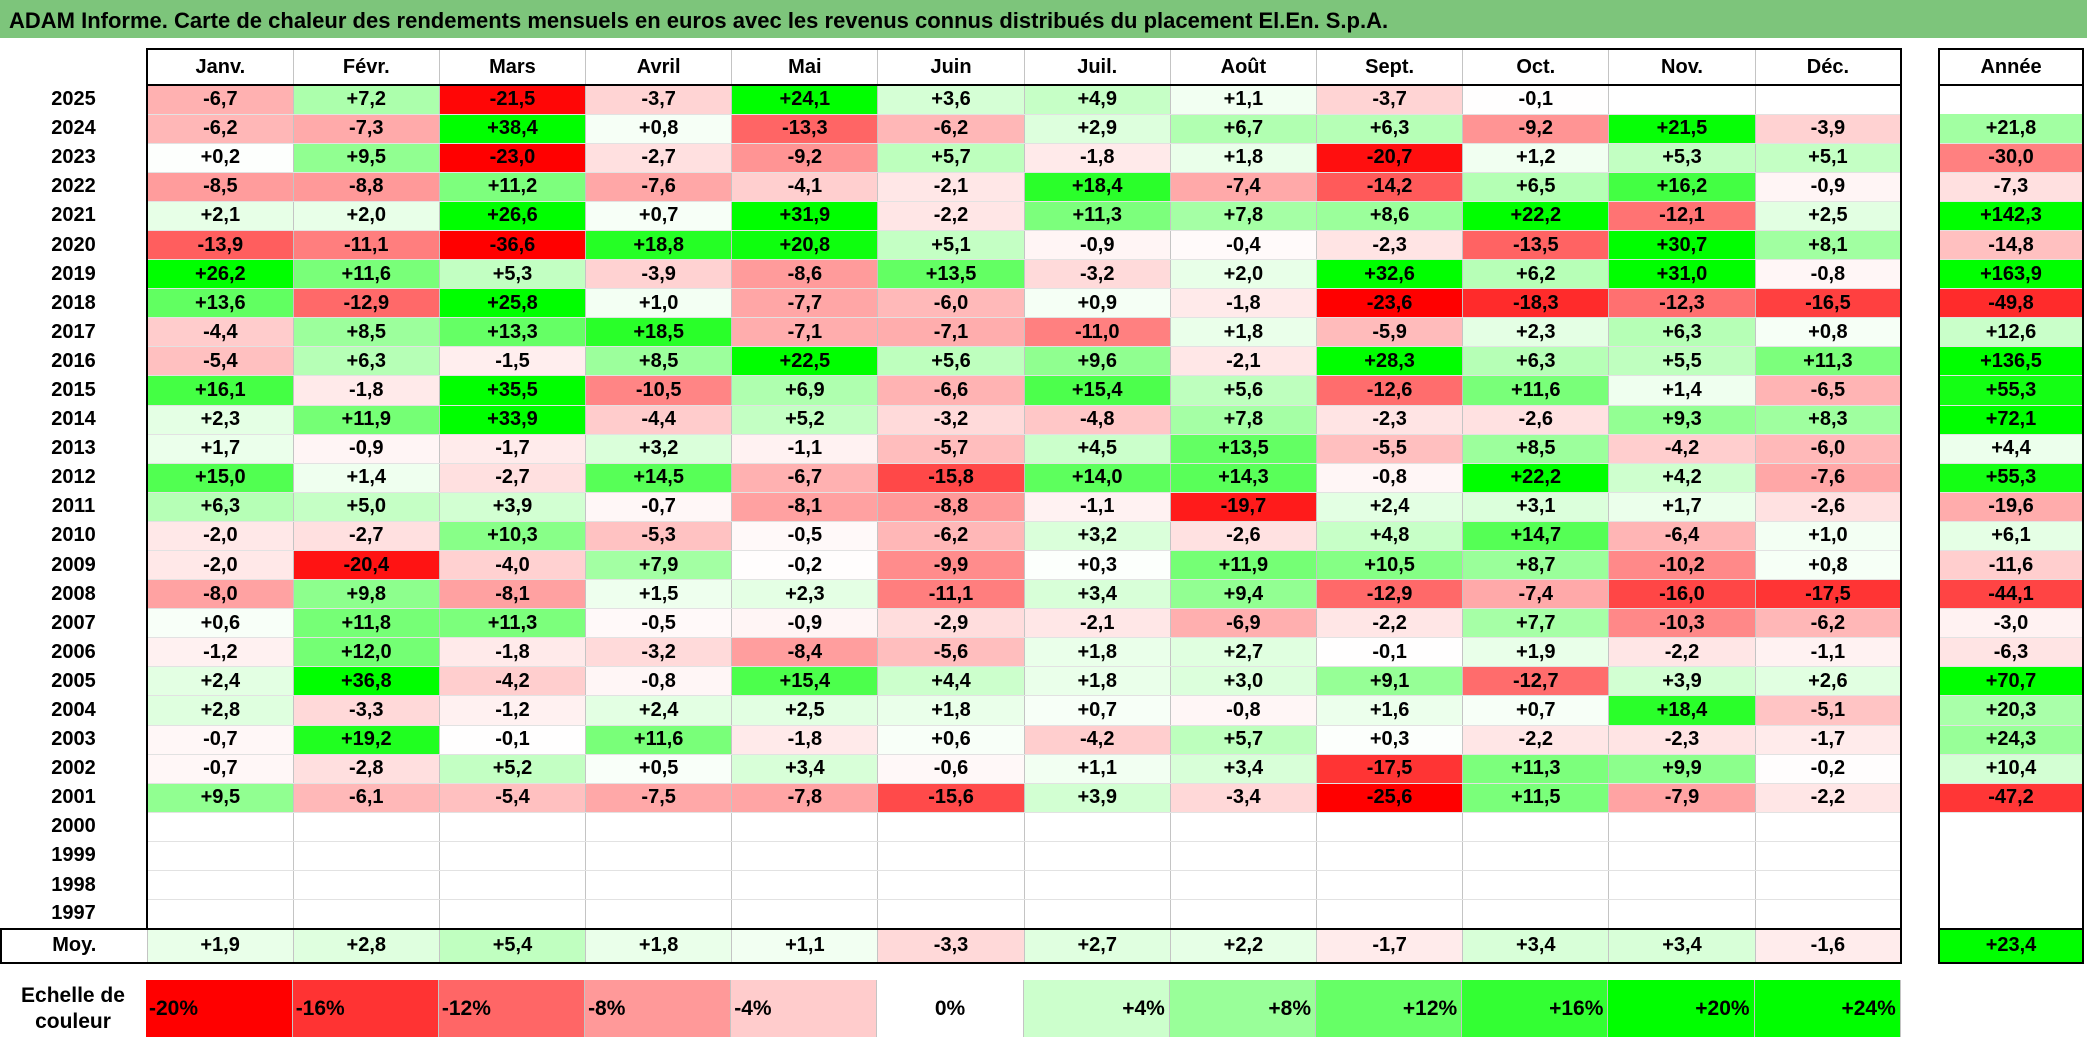  I want to click on table-row: 2000, so click(952, 827).